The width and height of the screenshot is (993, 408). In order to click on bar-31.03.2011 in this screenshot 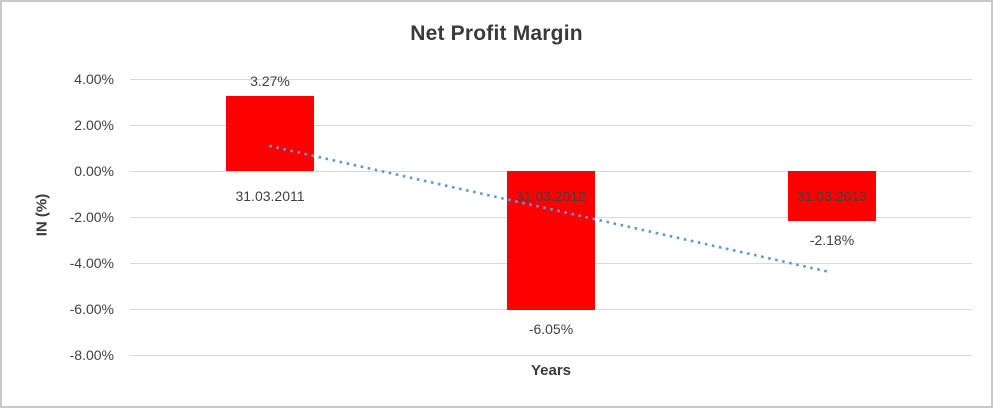, I will do `click(270, 133)`.